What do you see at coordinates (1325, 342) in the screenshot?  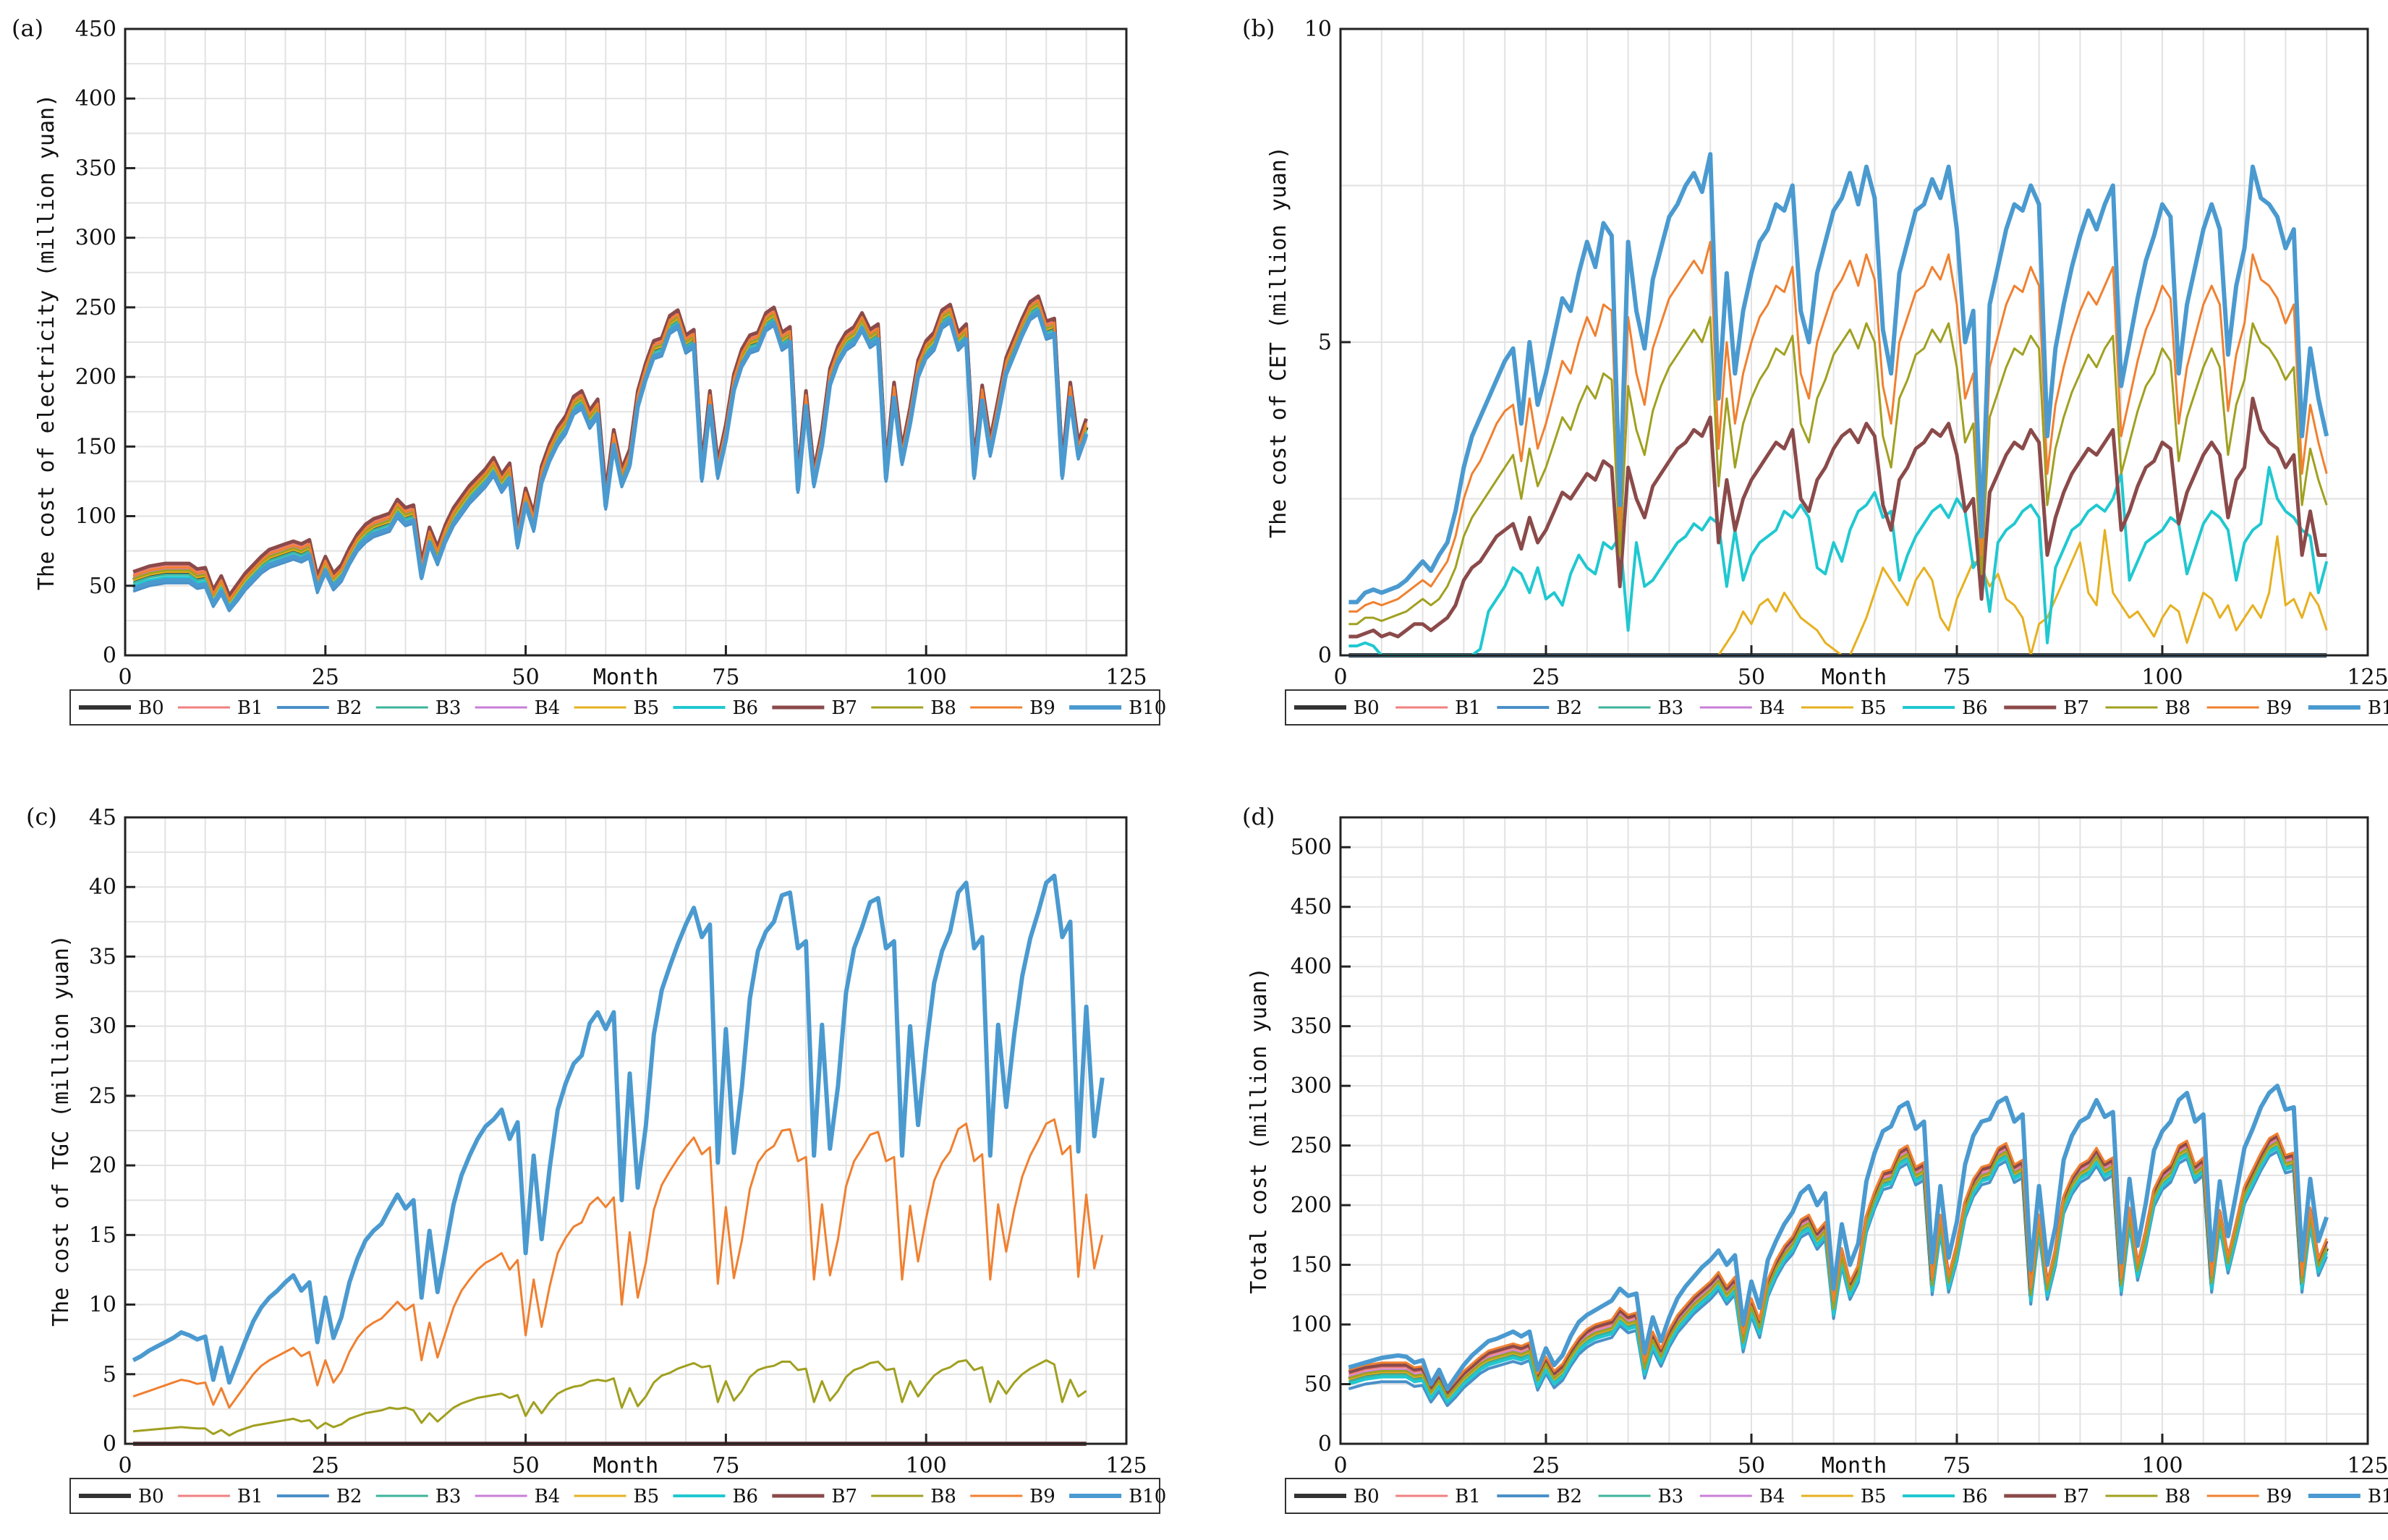 I see `y-tick-label: 5` at bounding box center [1325, 342].